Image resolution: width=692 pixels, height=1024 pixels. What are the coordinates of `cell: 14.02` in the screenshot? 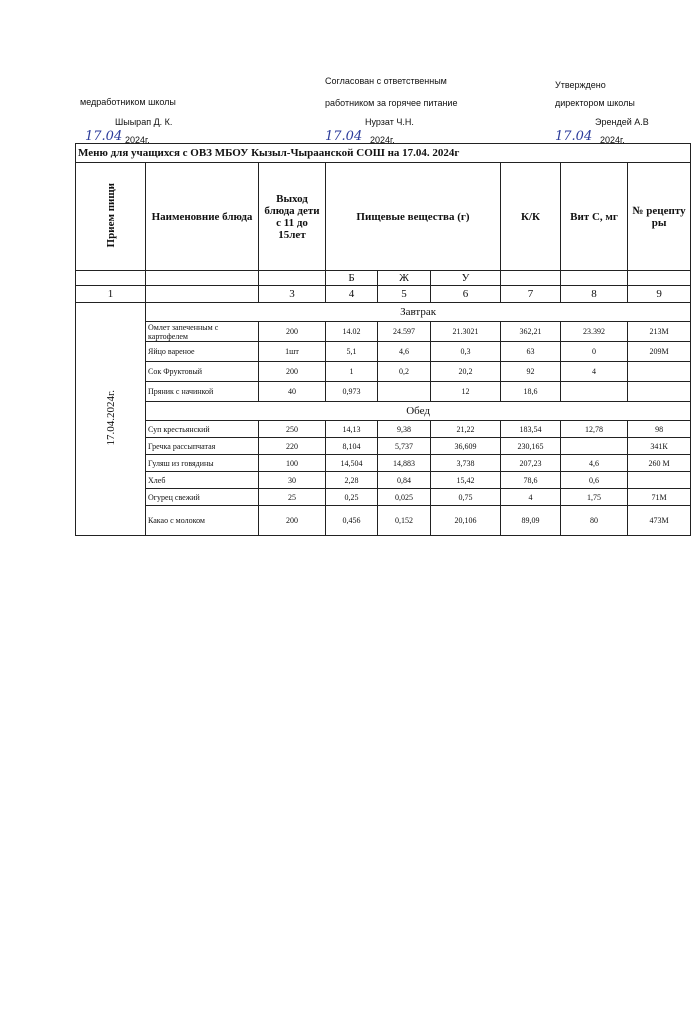 It's located at (351, 331).